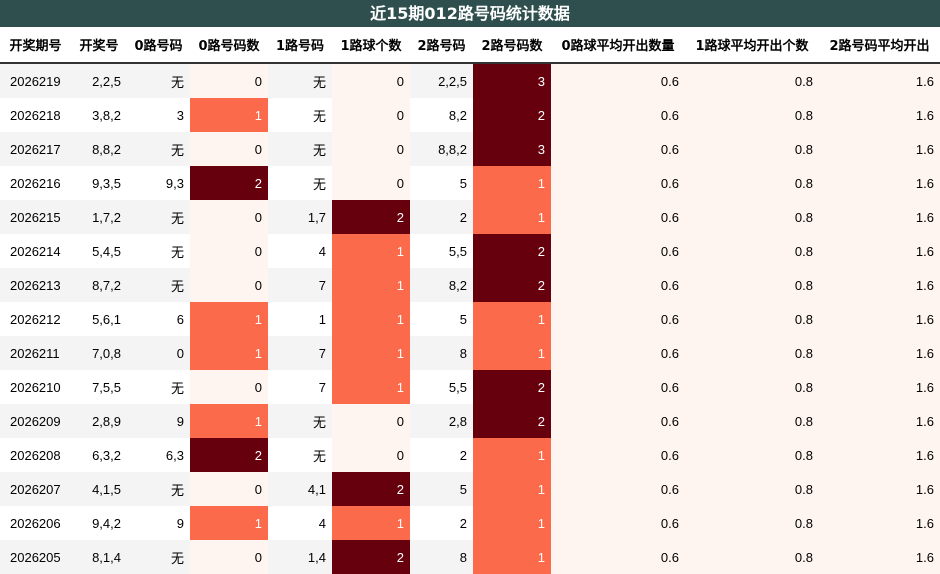 This screenshot has width=940, height=574. I want to click on period-cell: 2026211, so click(35, 353).